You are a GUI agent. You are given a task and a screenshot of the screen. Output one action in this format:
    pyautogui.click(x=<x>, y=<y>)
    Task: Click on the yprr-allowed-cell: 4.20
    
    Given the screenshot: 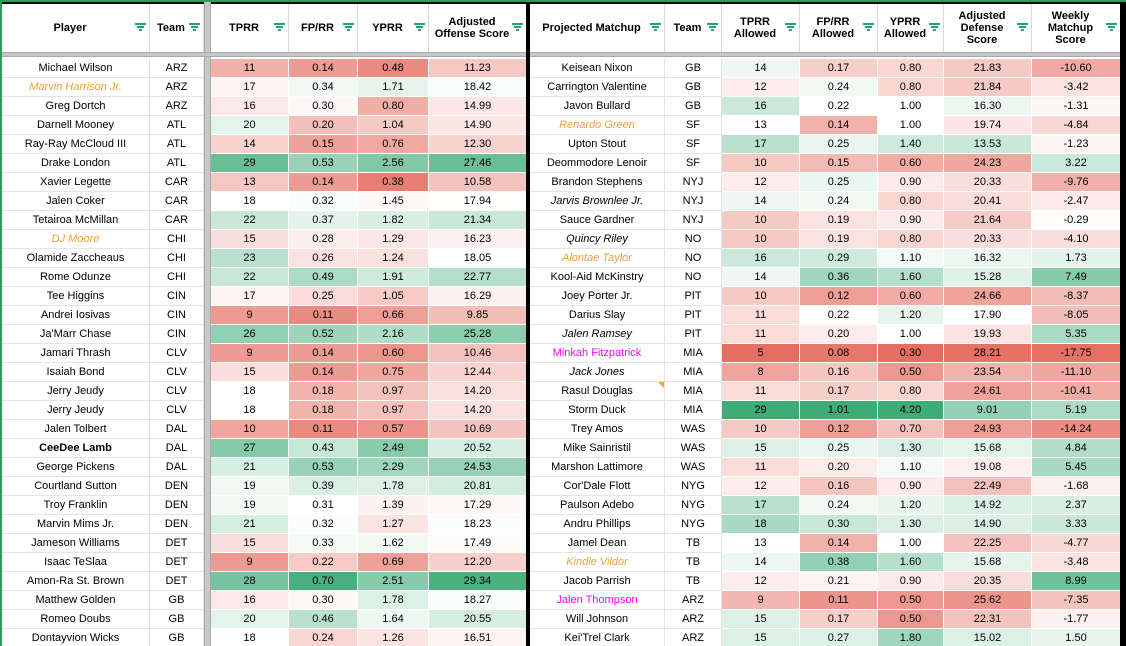 What is the action you would take?
    pyautogui.click(x=911, y=410)
    